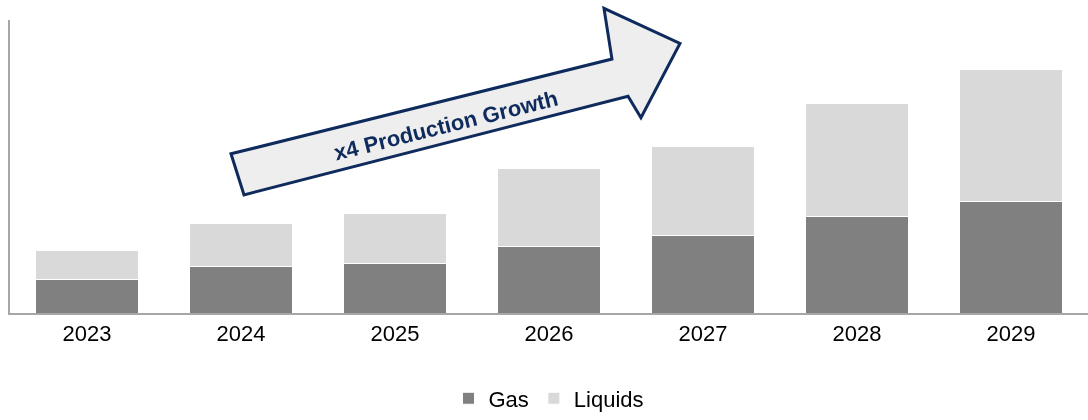  What do you see at coordinates (608, 399) in the screenshot?
I see `legend-label: Liquids` at bounding box center [608, 399].